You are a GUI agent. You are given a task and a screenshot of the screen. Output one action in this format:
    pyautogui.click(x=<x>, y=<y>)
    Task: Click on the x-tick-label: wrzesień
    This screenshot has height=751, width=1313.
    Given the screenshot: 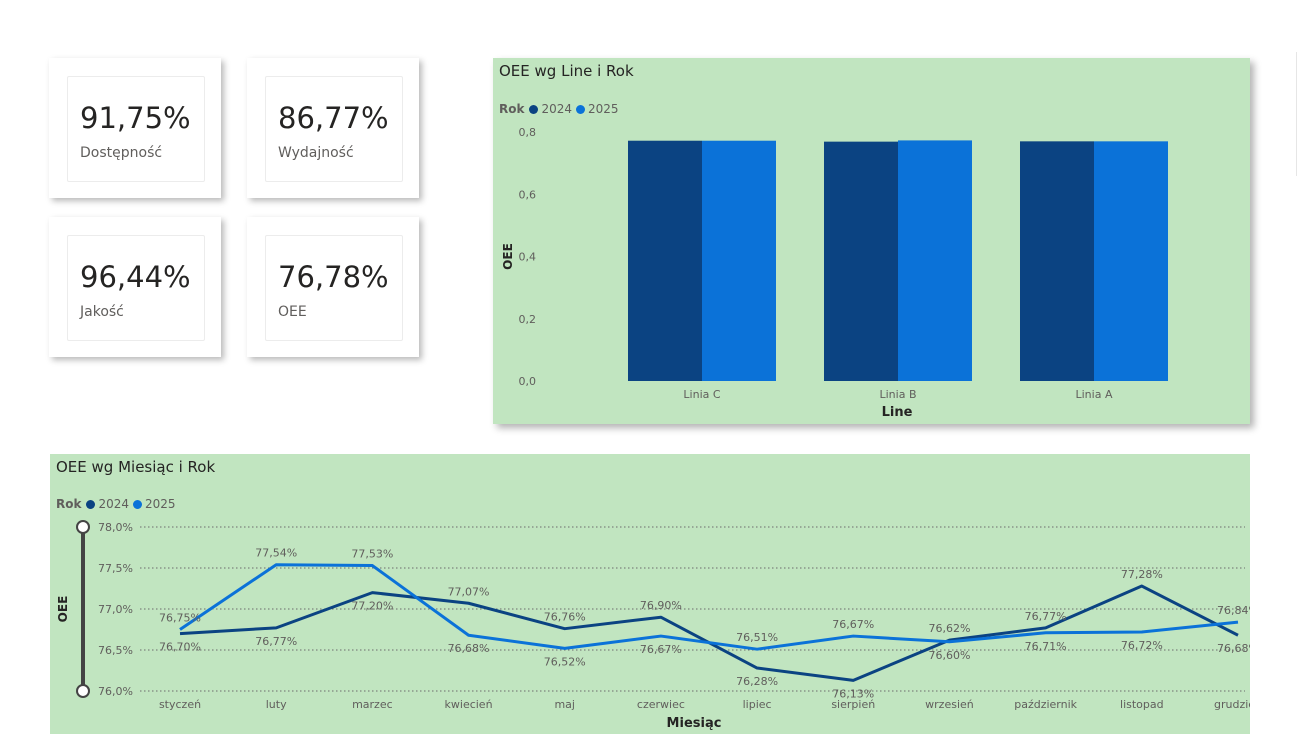 What is the action you would take?
    pyautogui.click(x=949, y=704)
    